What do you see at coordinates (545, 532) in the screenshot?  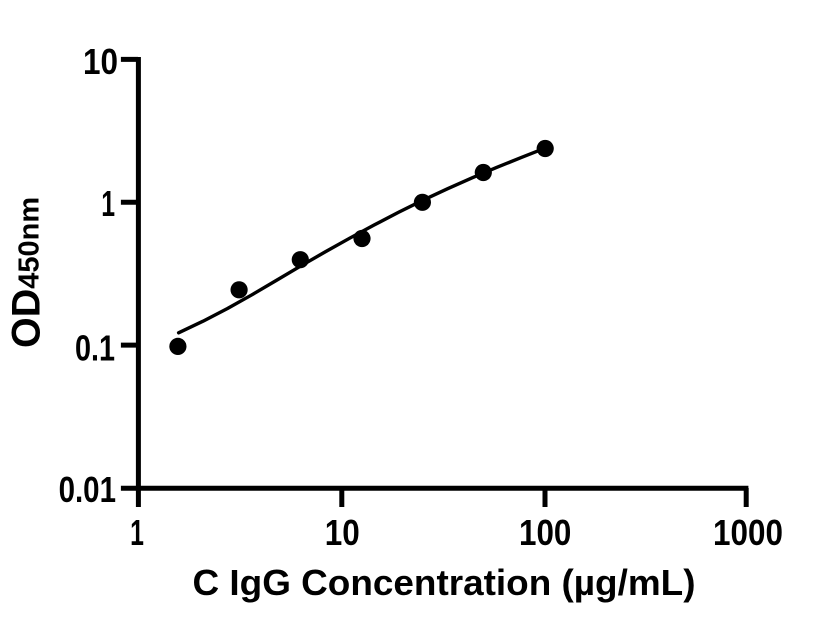 I see `svg-text: 100` at bounding box center [545, 532].